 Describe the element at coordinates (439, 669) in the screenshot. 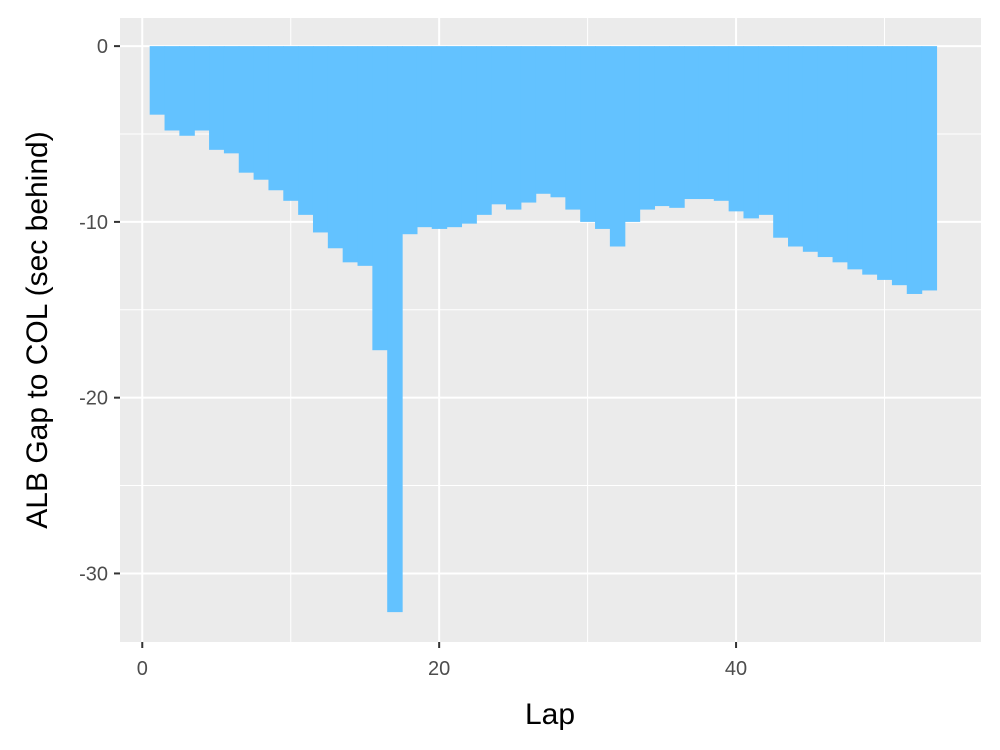

I see `x-tick-label: 20` at that location.